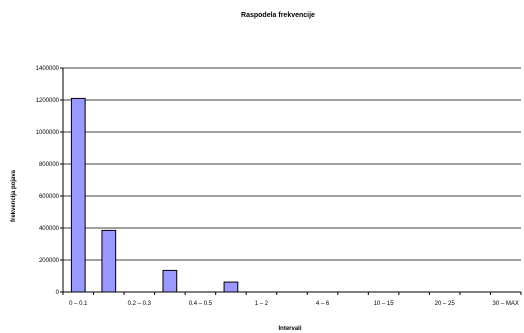 This screenshot has width=524, height=333. I want to click on x-tick-label: 20 – 25, so click(445, 304).